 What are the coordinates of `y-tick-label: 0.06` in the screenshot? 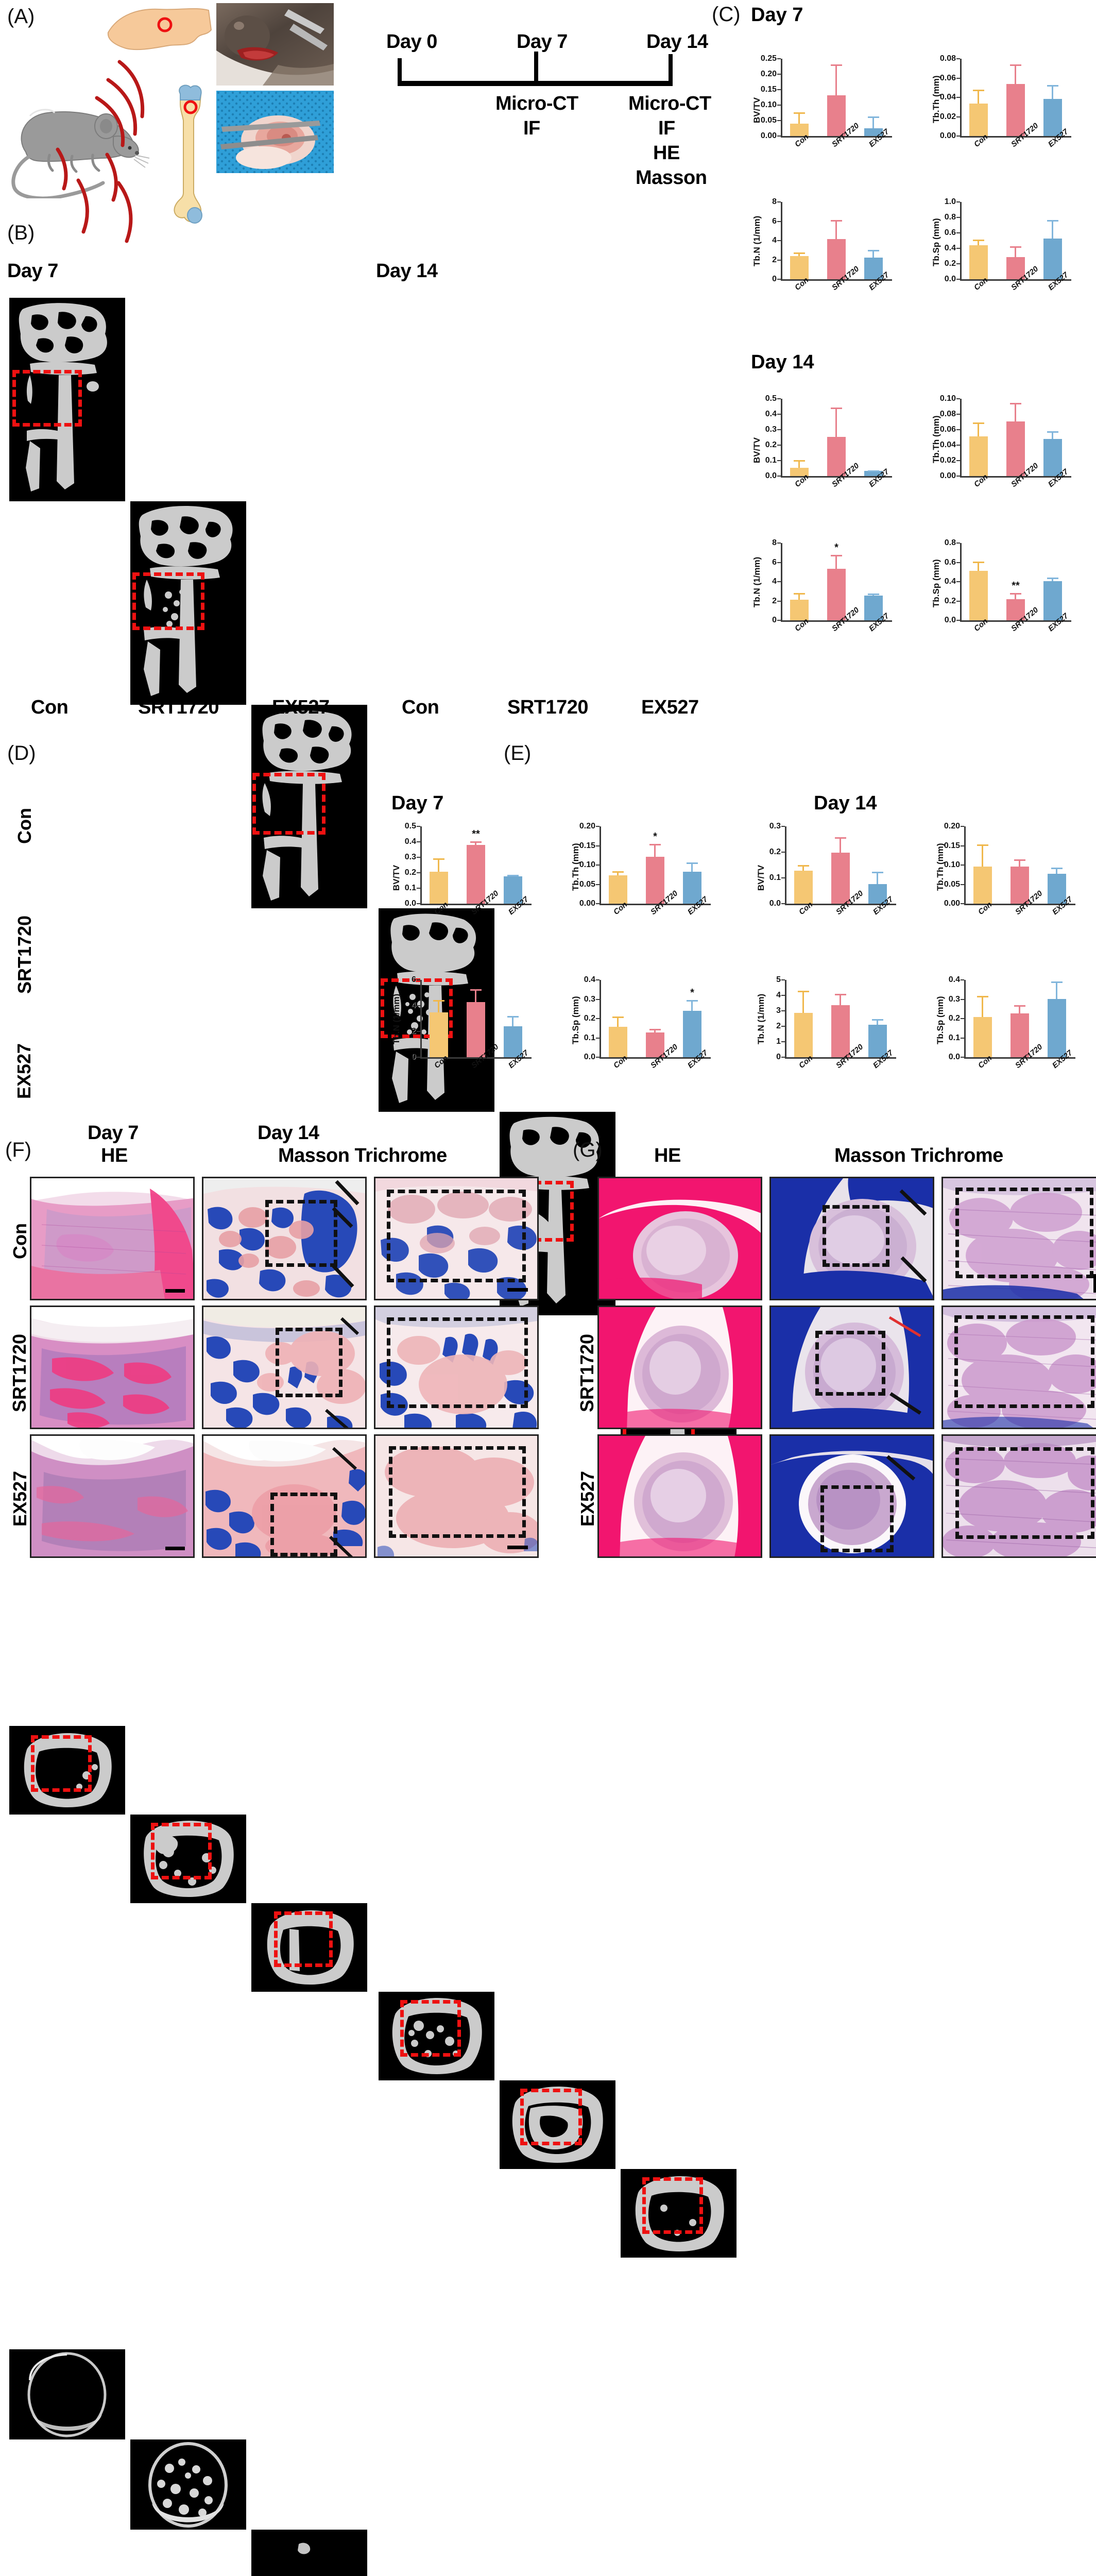 It's located at (947, 77).